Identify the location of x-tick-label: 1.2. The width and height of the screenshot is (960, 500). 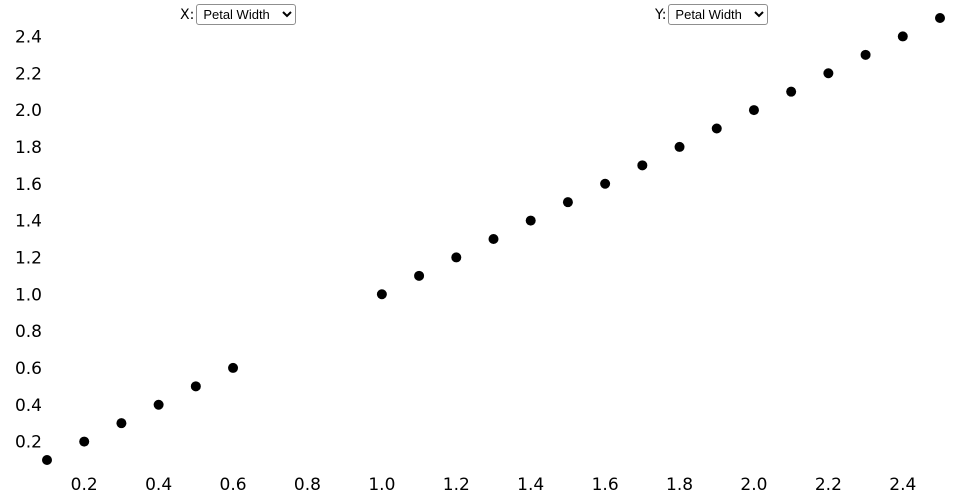
(456, 485).